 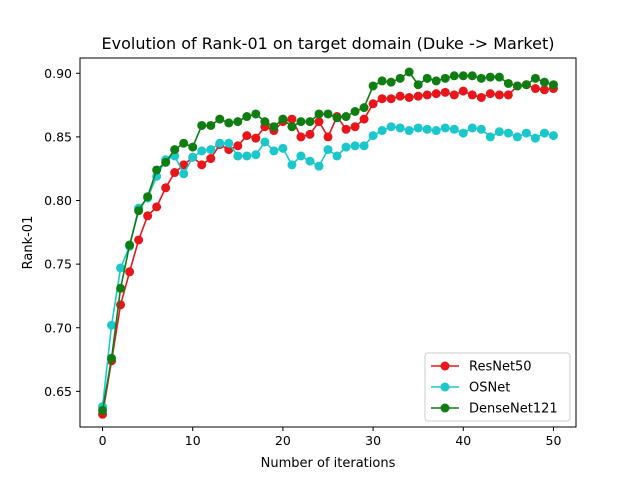 I want to click on legend-label: ResNet50, so click(x=500, y=367).